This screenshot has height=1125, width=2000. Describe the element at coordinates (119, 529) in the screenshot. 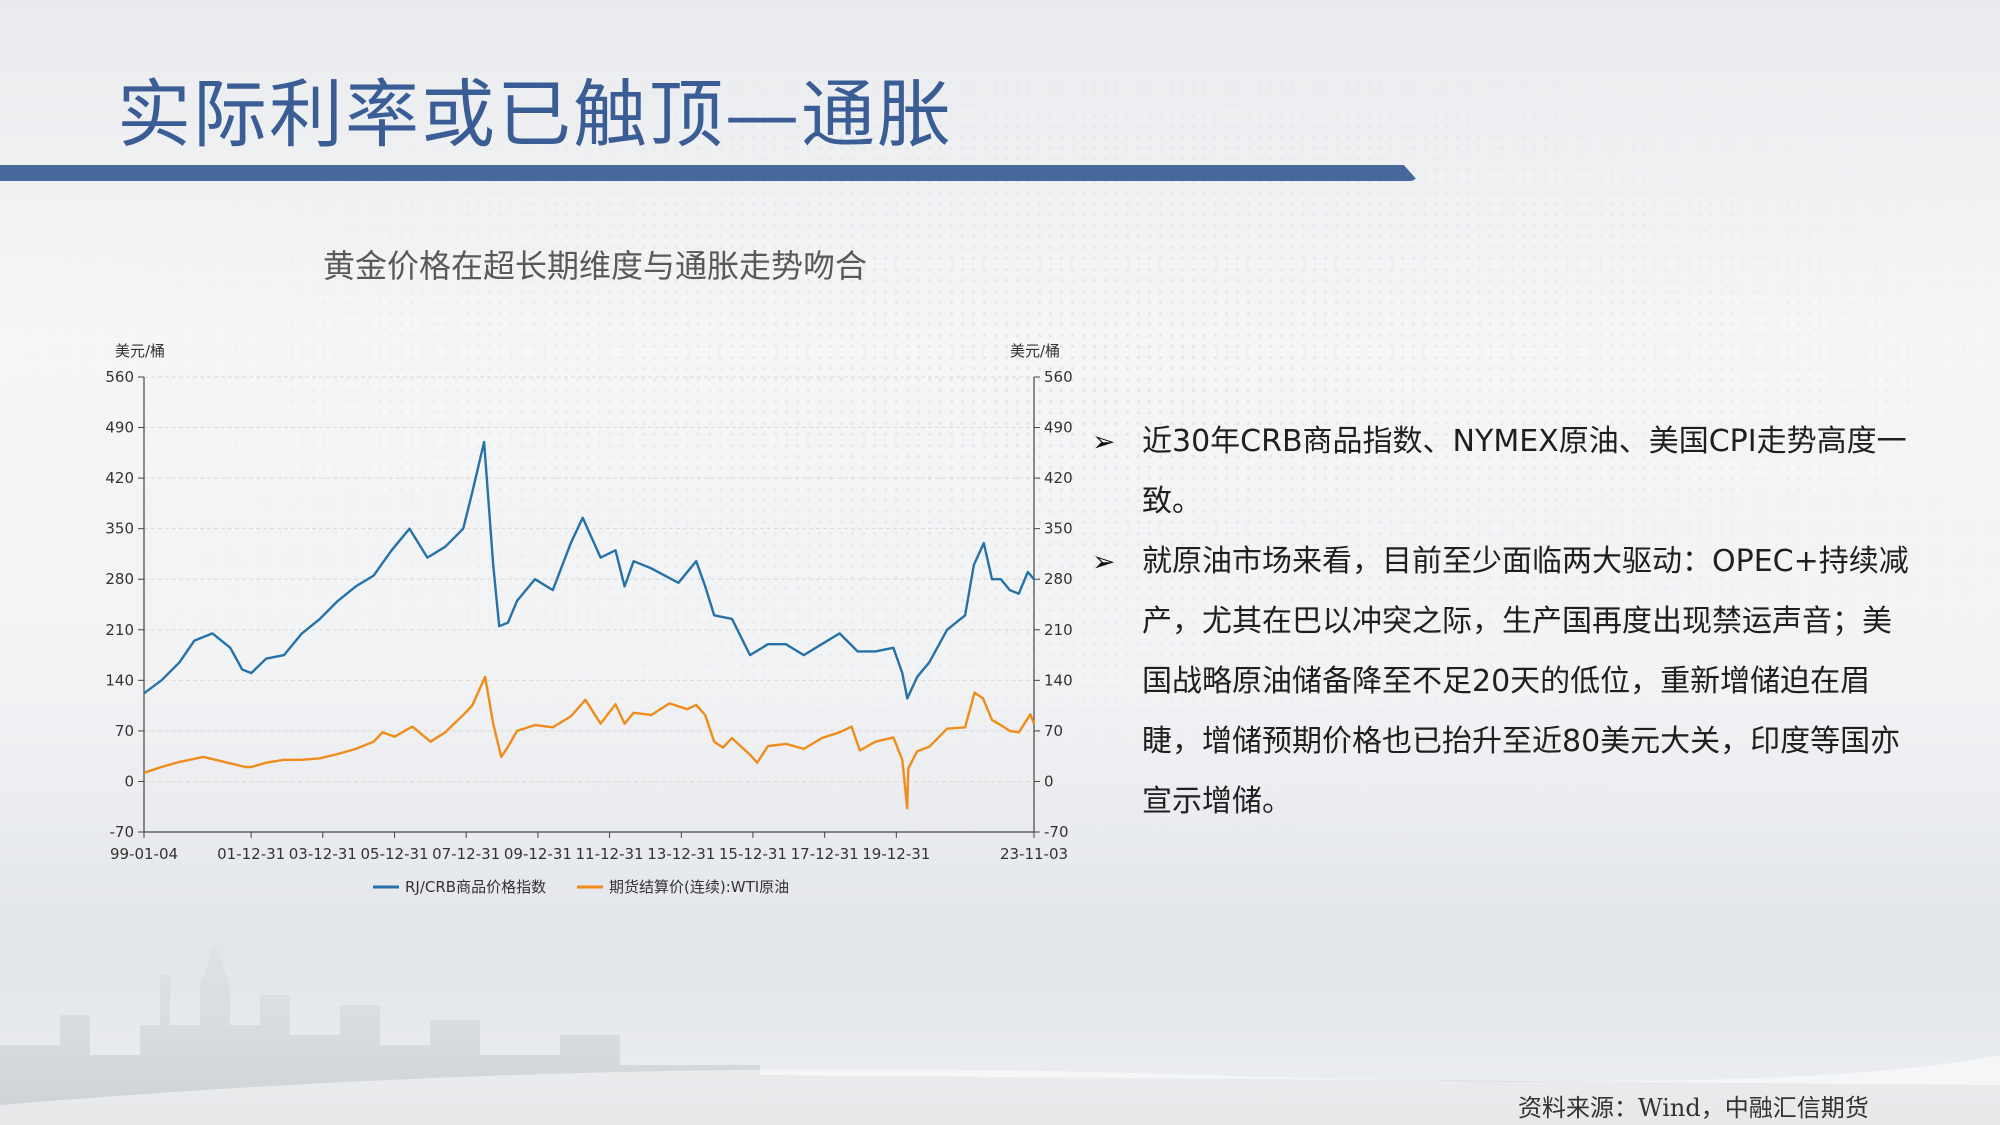

I see `y-tick-label-left: 350` at that location.